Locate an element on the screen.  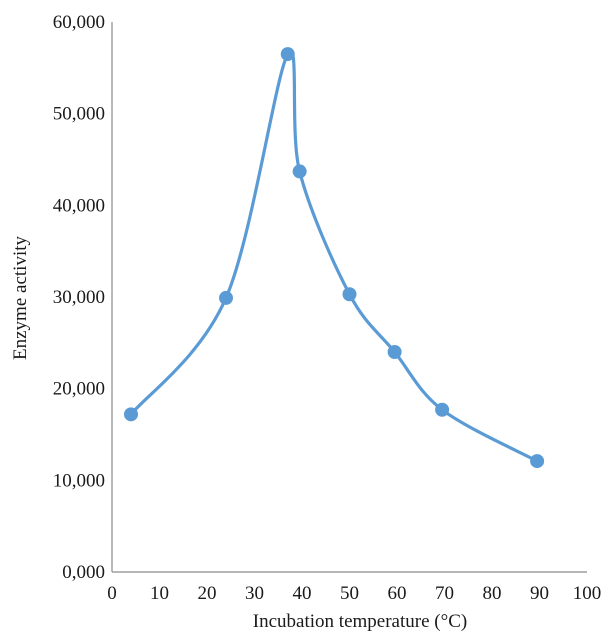
x-tick-label: 30 is located at coordinates (254, 593).